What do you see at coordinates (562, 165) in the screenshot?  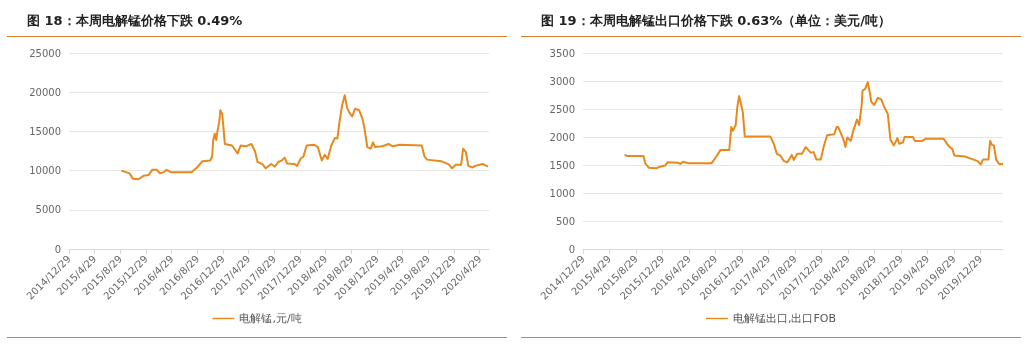 I see `y-tick-label: 1500` at bounding box center [562, 165].